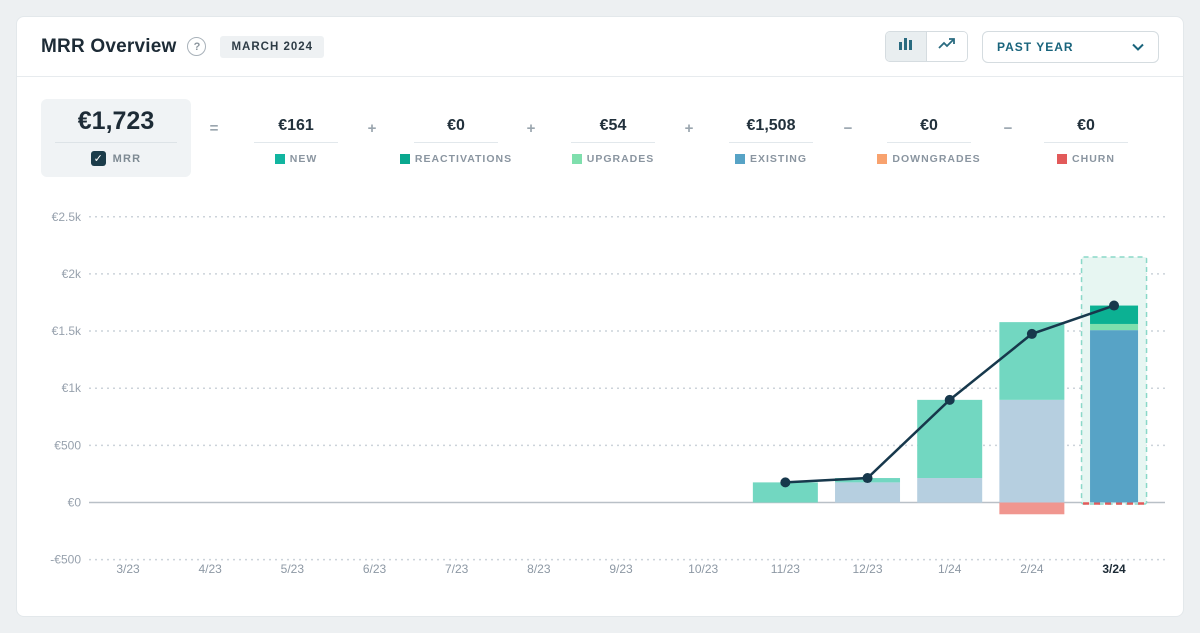 This screenshot has height=633, width=1200. I want to click on date-range-select: PAST YEAR, so click(1070, 46).